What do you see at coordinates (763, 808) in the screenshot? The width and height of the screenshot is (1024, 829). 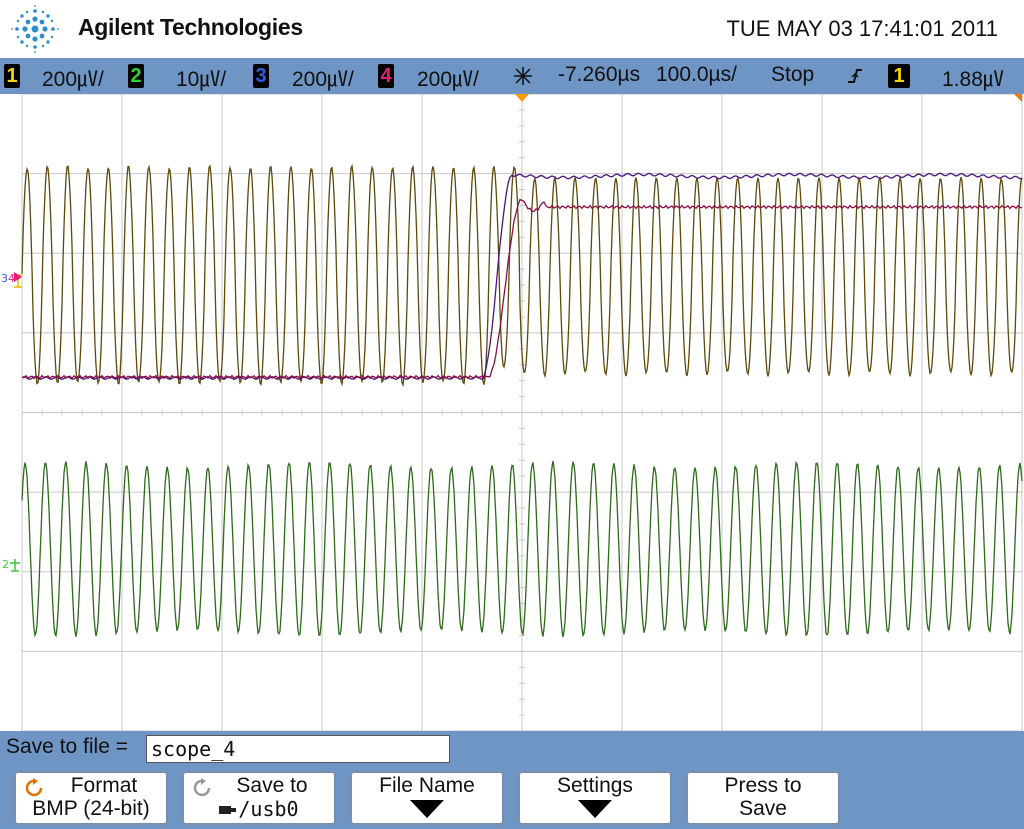 I see `press-to-save-line2: Save` at bounding box center [763, 808].